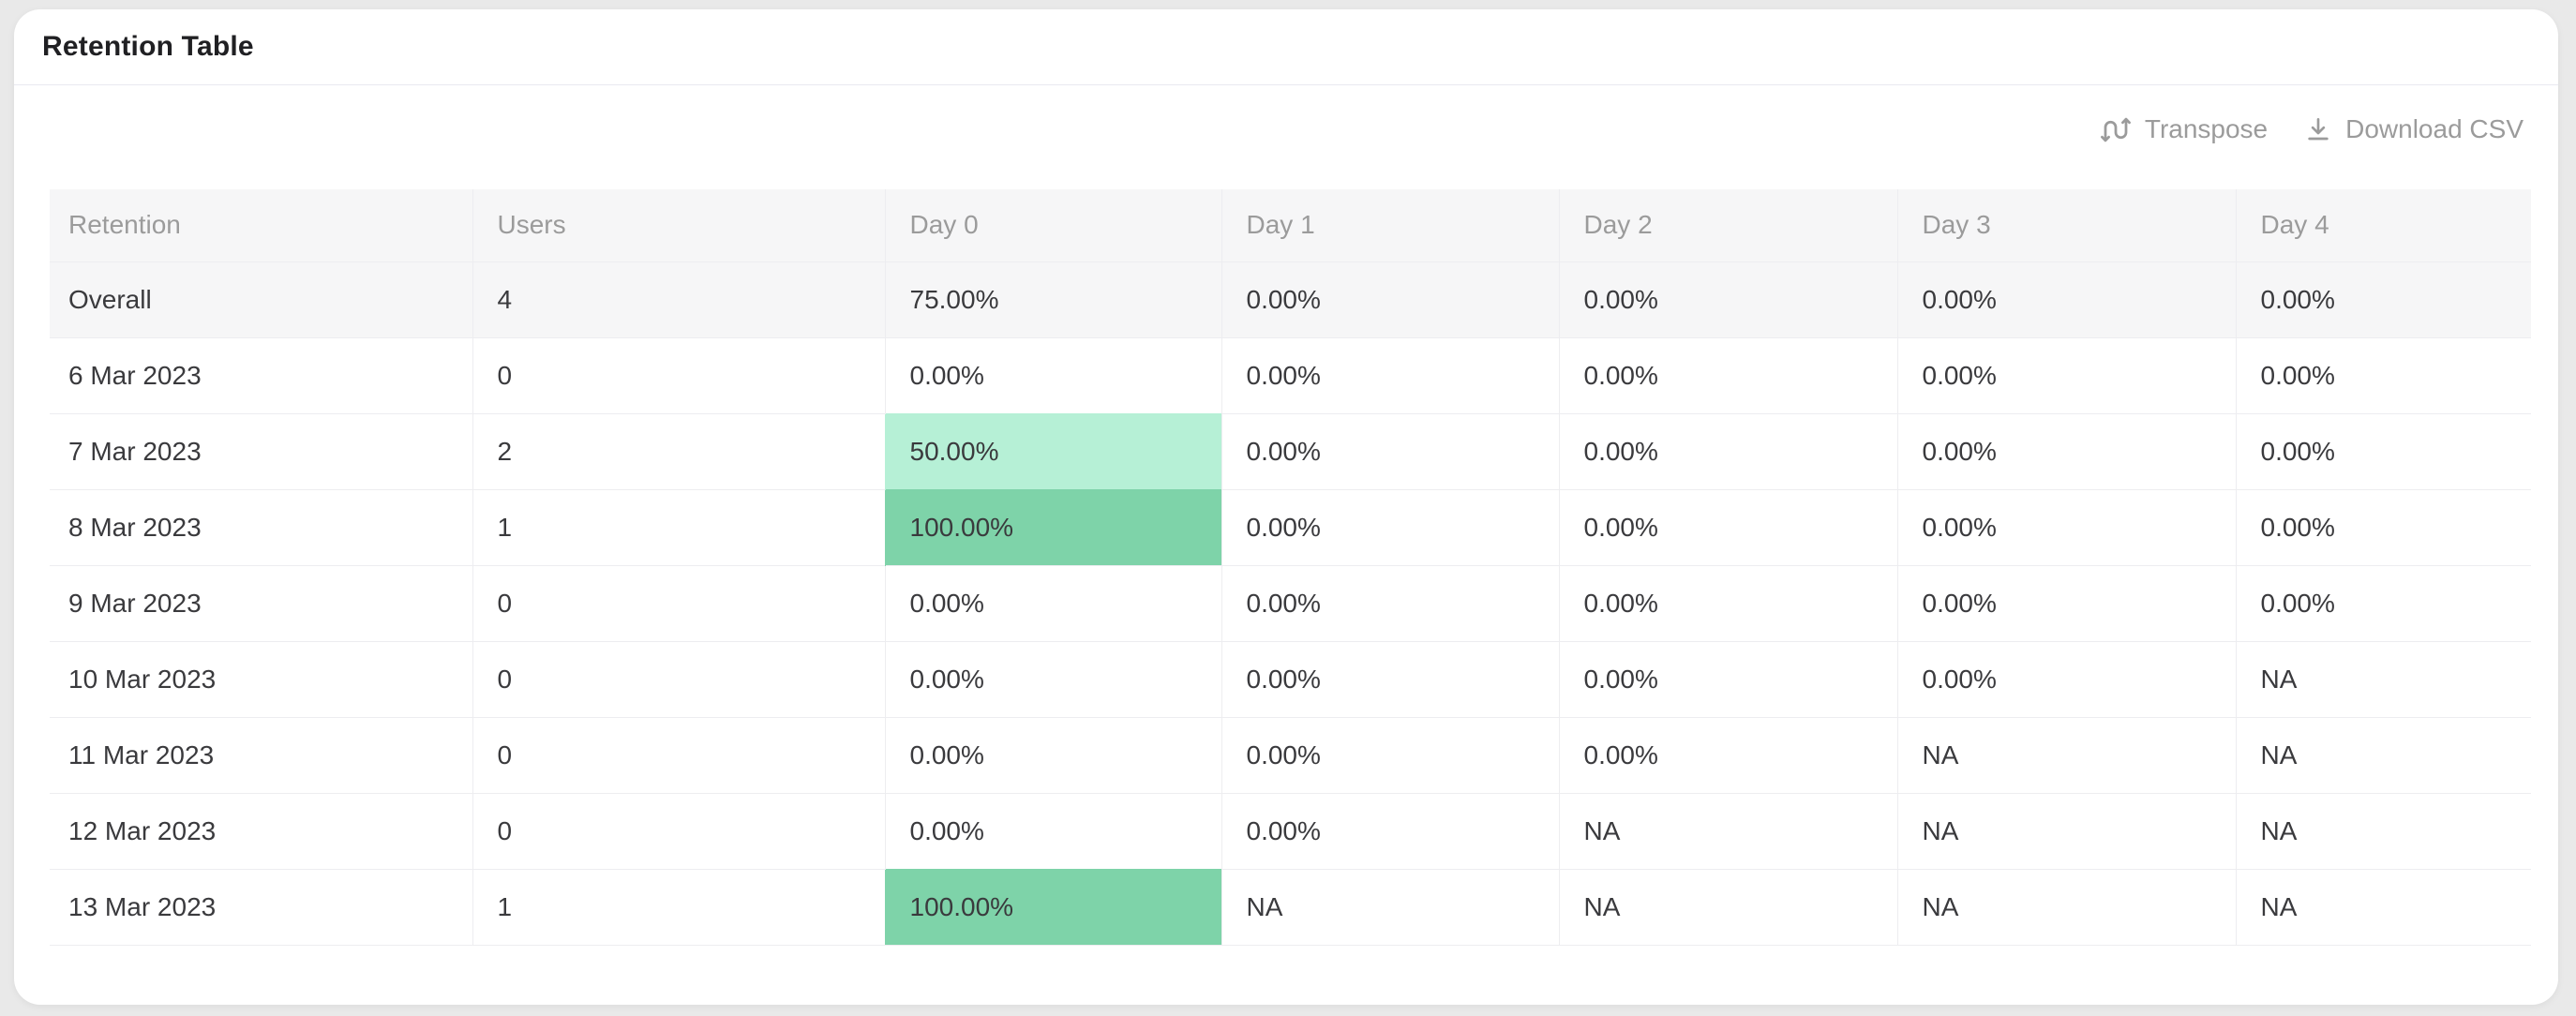 Image resolution: width=2576 pixels, height=1016 pixels. I want to click on users-cell: 4, so click(678, 299).